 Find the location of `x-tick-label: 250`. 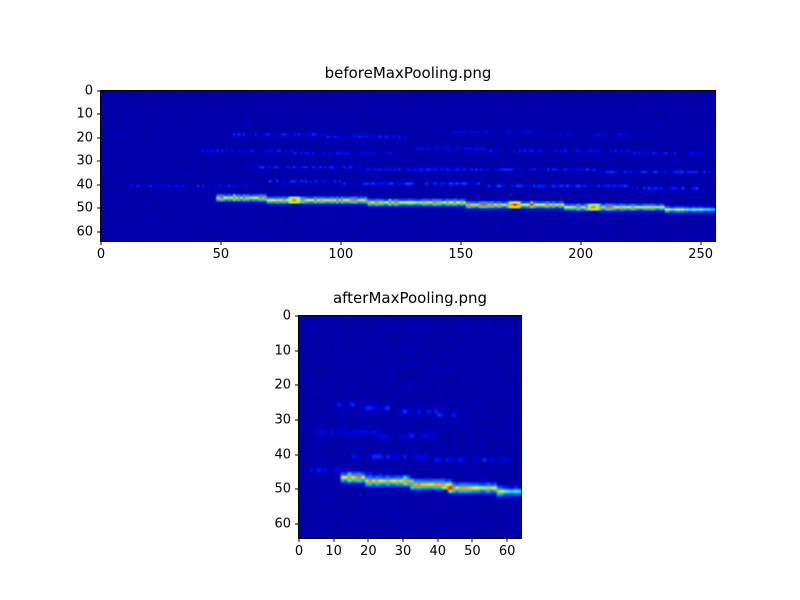

x-tick-label: 250 is located at coordinates (701, 254).